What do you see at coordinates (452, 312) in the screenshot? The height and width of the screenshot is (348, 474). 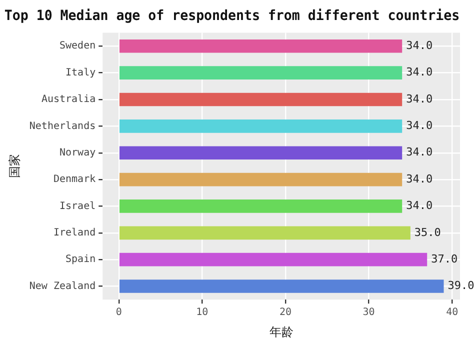 I see `x-tick-label: 40` at bounding box center [452, 312].